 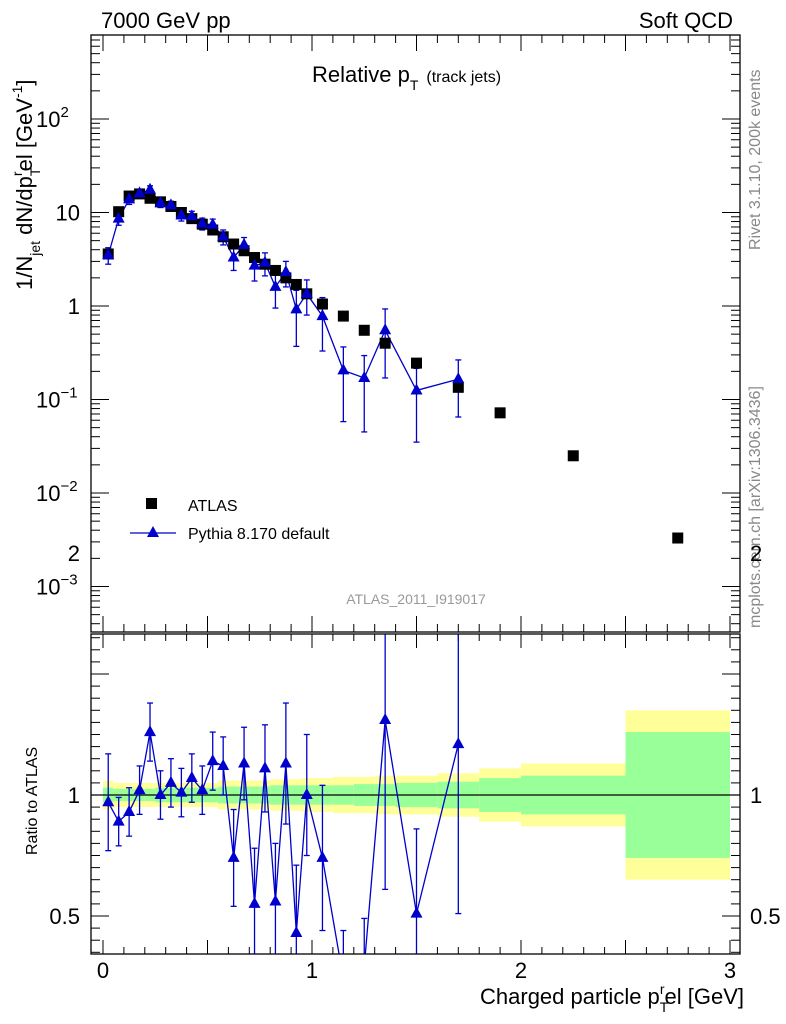 What do you see at coordinates (756, 553) in the screenshot?
I see `ratio-y-tick-label-right: 2` at bounding box center [756, 553].